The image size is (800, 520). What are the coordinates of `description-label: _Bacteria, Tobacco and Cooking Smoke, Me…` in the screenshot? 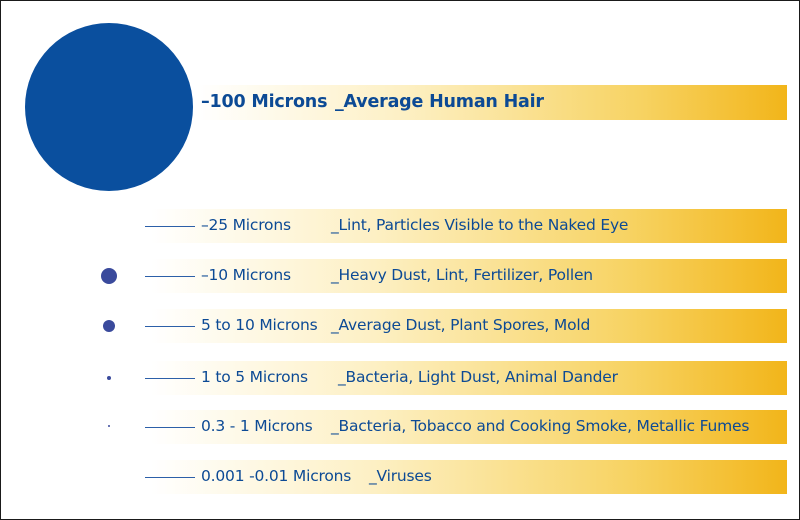 It's located at (540, 426).